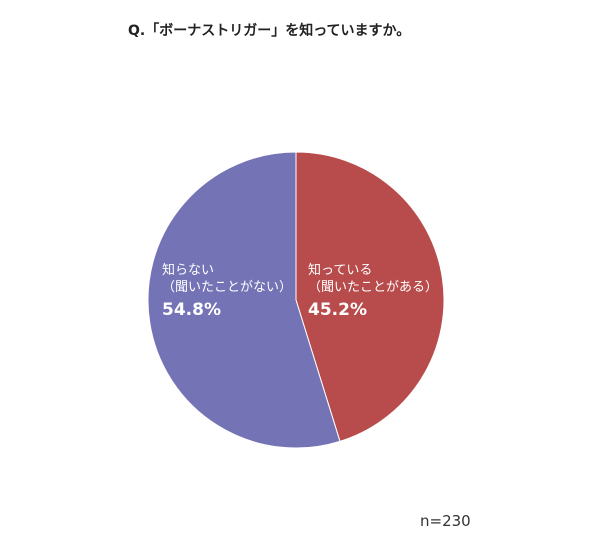 The height and width of the screenshot is (554, 592). Describe the element at coordinates (191, 310) in the screenshot. I see `value-label: 54.8%` at that location.